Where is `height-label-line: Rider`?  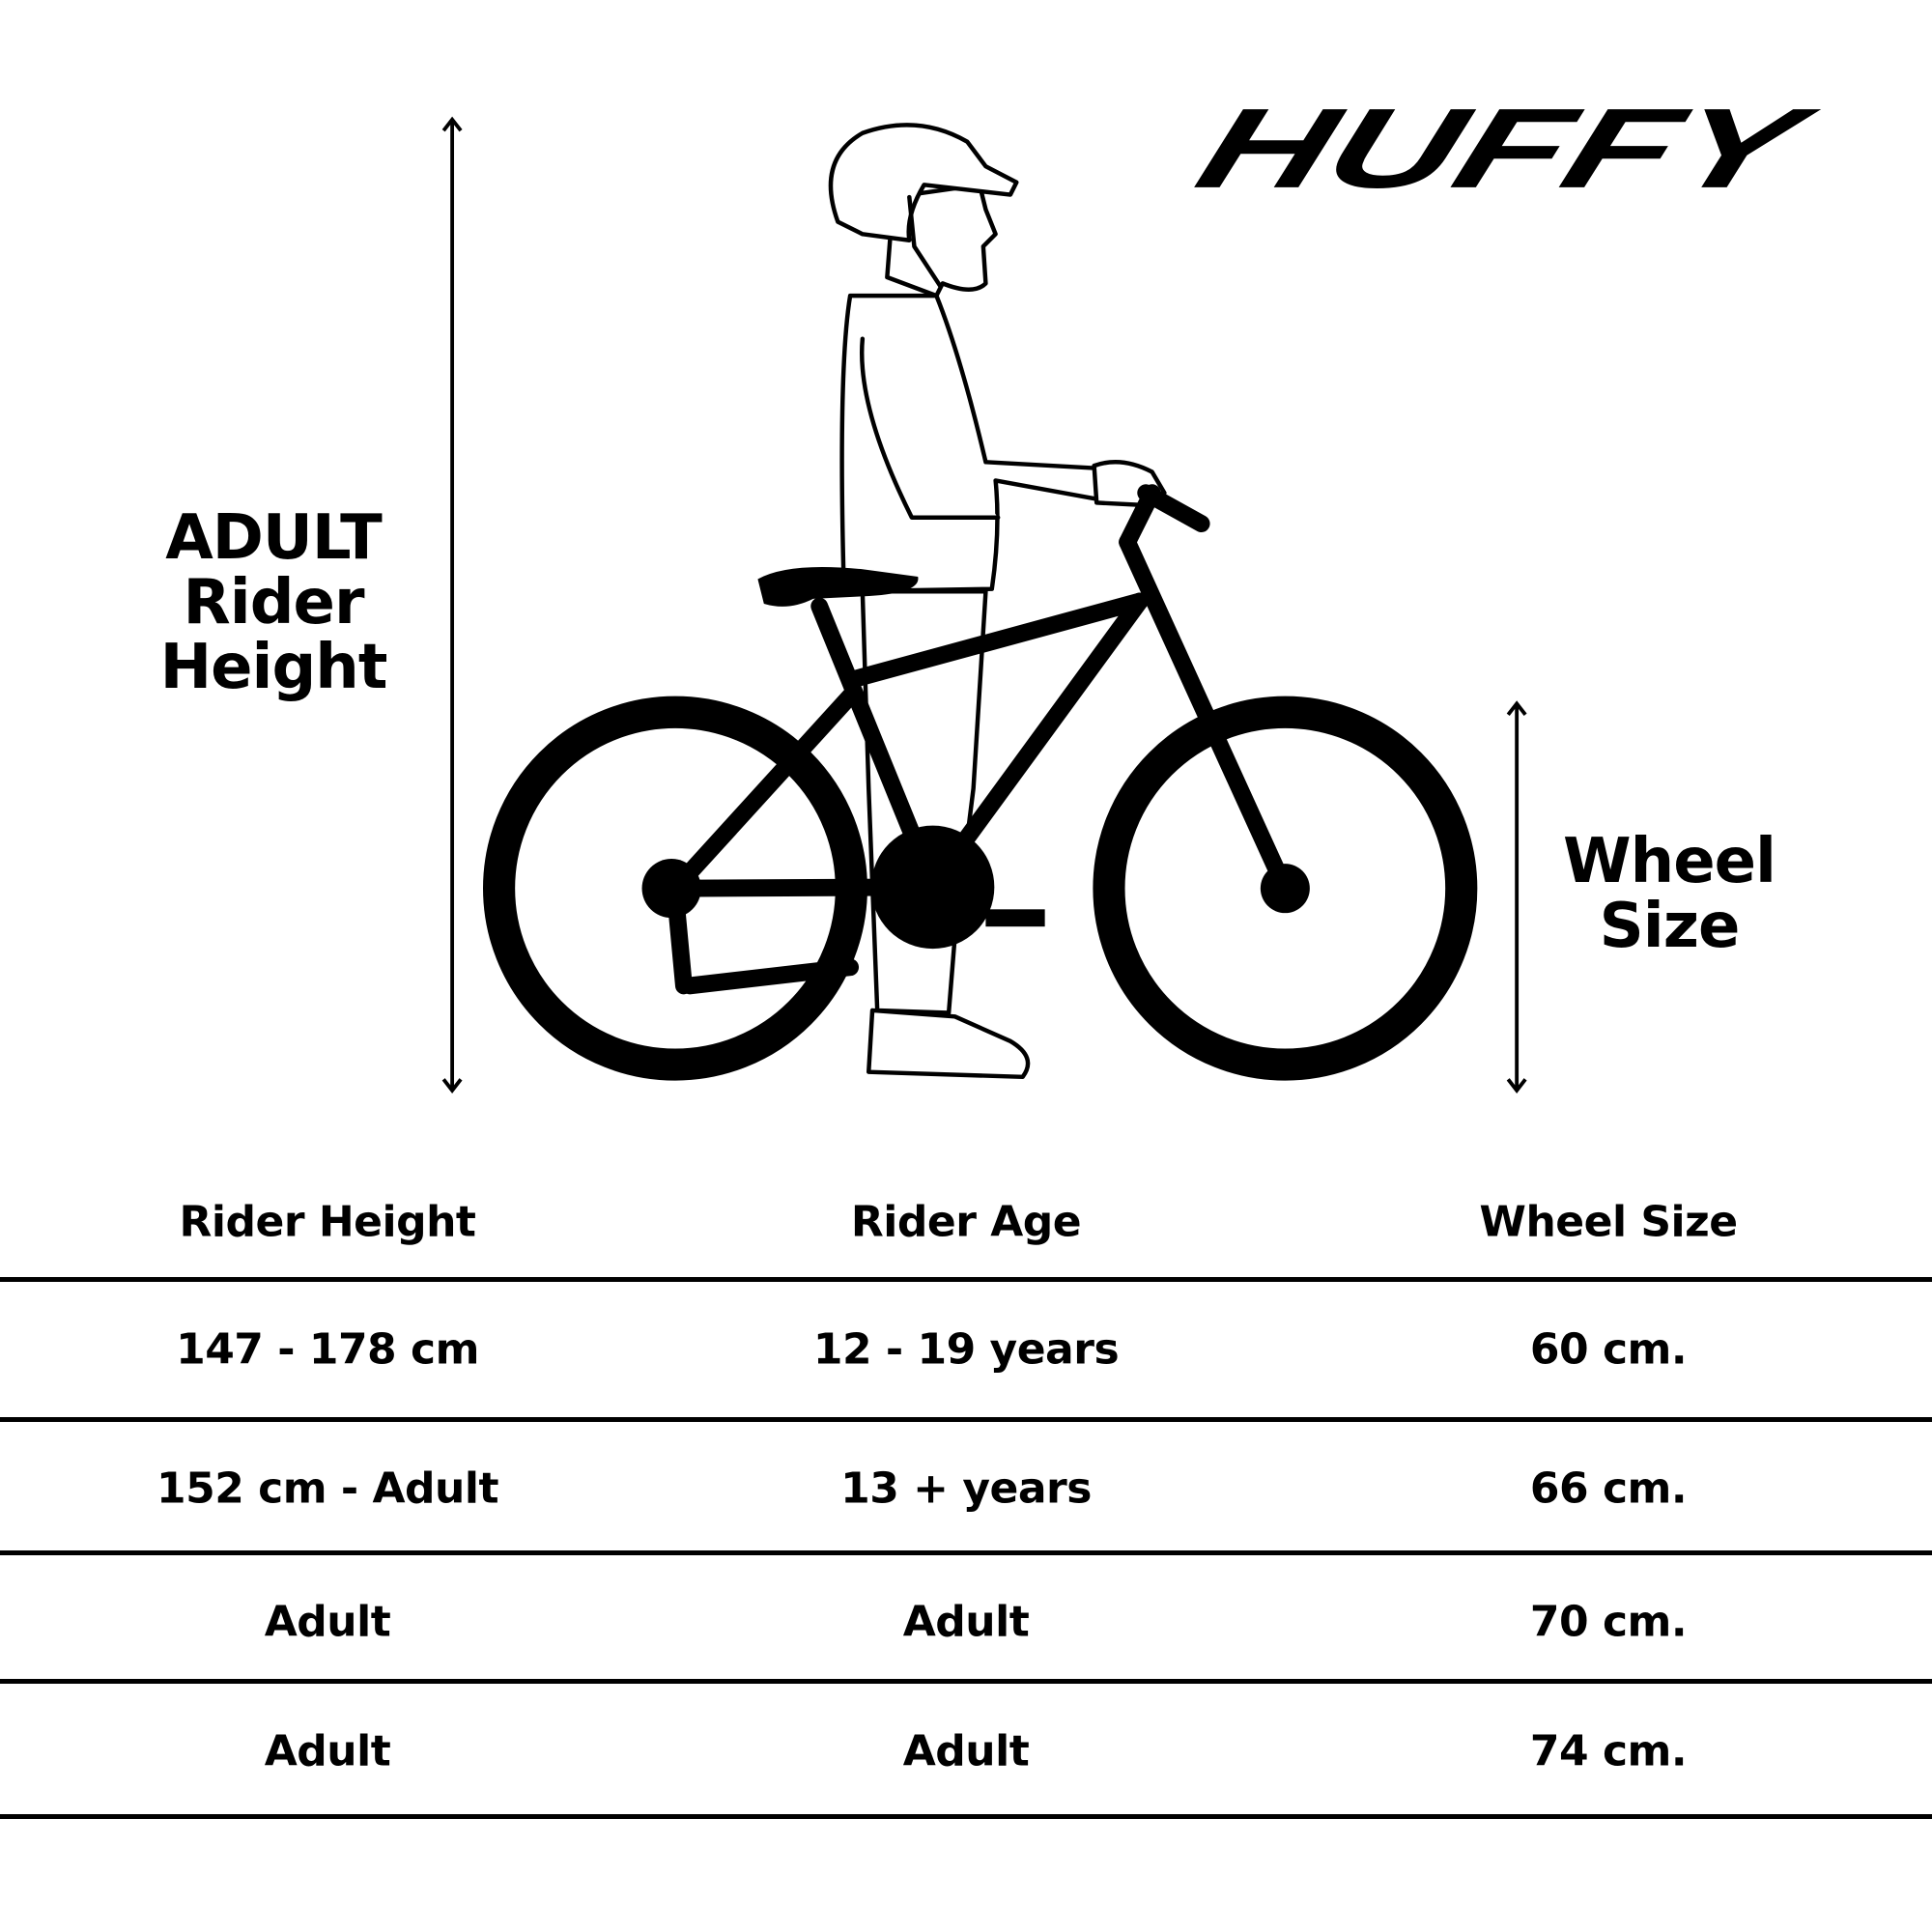 height-label-line: Rider is located at coordinates (274, 603).